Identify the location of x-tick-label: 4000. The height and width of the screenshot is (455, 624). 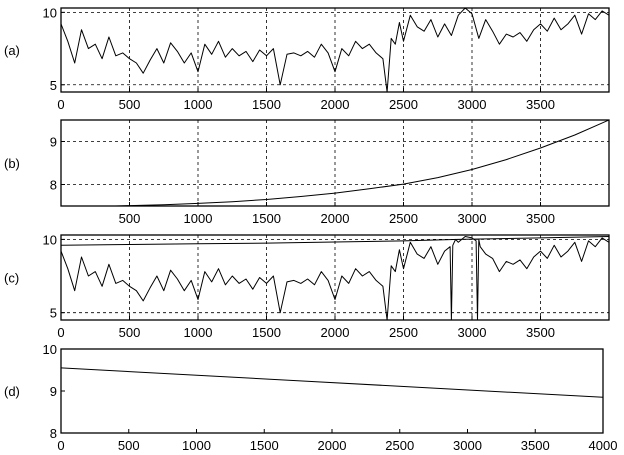
(603, 445).